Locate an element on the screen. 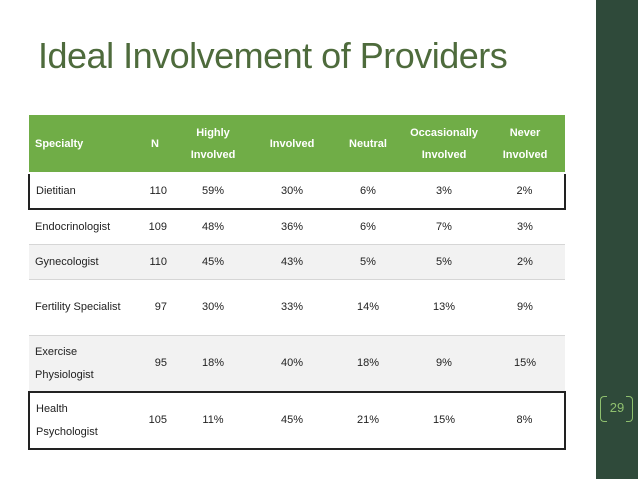 This screenshot has width=638, height=479. cell-never-involved: 8% is located at coordinates (525, 420).